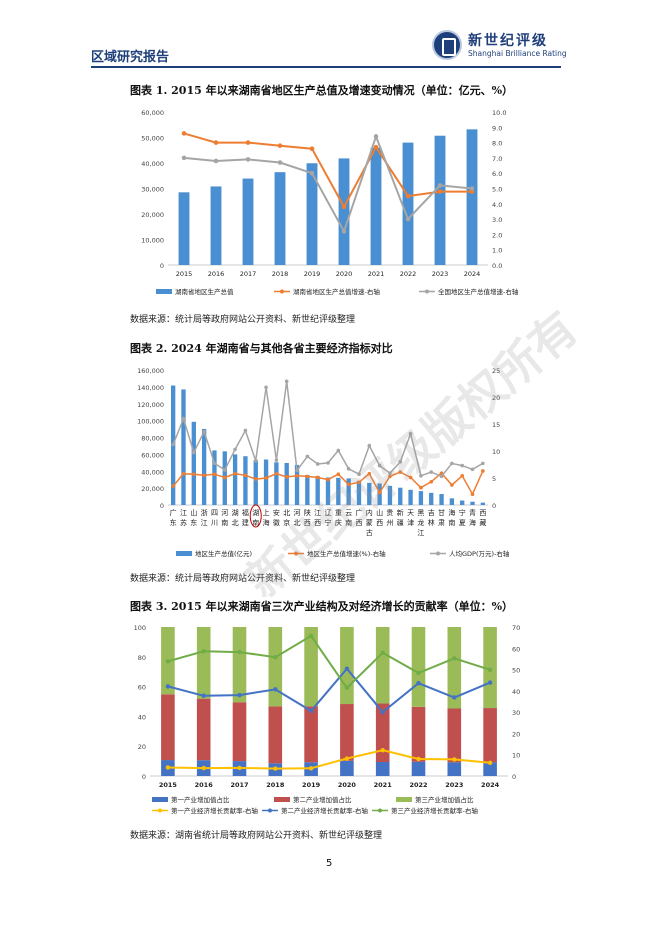 The image size is (662, 936). I want to click on y-right-tick-label: 0, so click(494, 506).